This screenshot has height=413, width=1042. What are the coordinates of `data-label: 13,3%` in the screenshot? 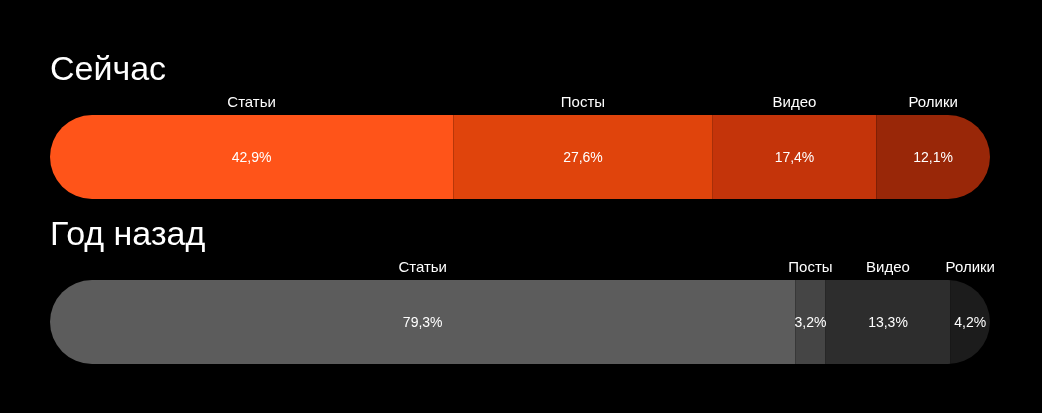 It's located at (888, 322).